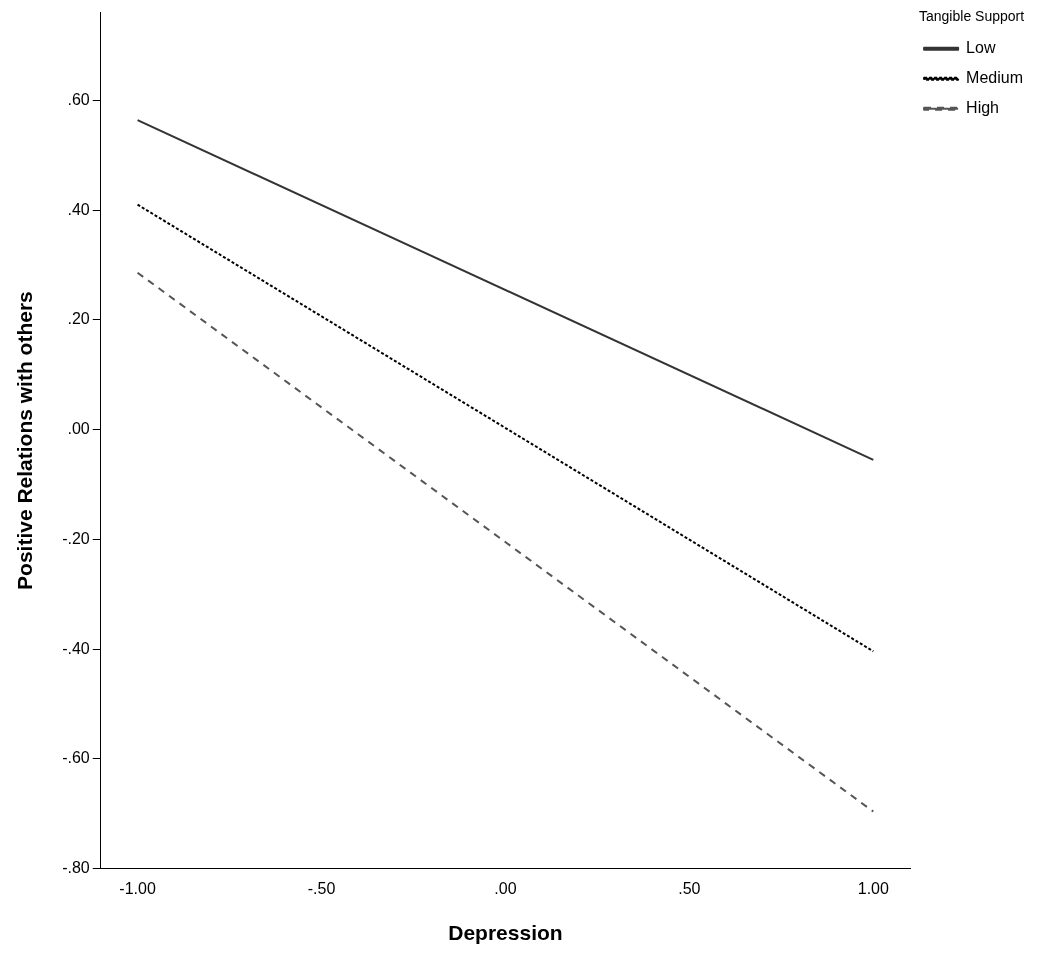  I want to click on y-tick-label: -.80, so click(76, 868).